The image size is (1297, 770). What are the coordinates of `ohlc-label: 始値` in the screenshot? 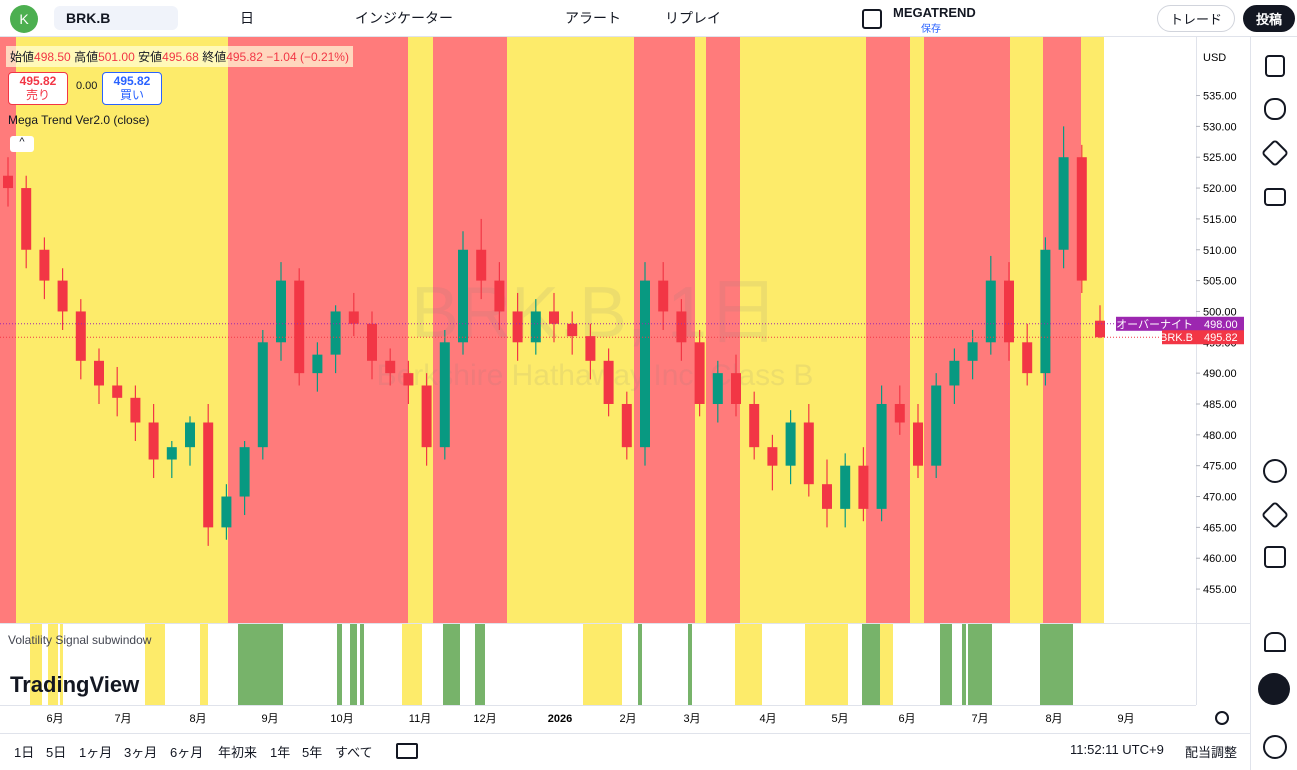 It's located at (22, 57).